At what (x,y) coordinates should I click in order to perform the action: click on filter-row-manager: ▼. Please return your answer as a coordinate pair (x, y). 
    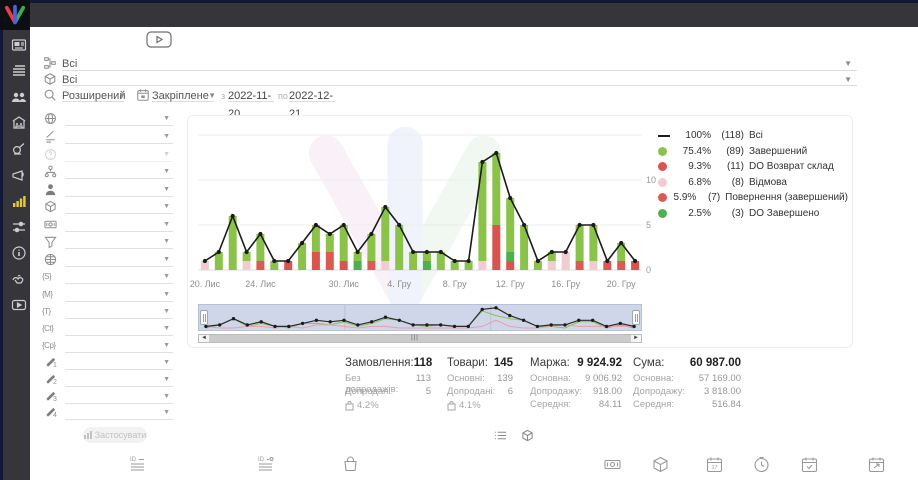
    Looking at the image, I should click on (109, 191).